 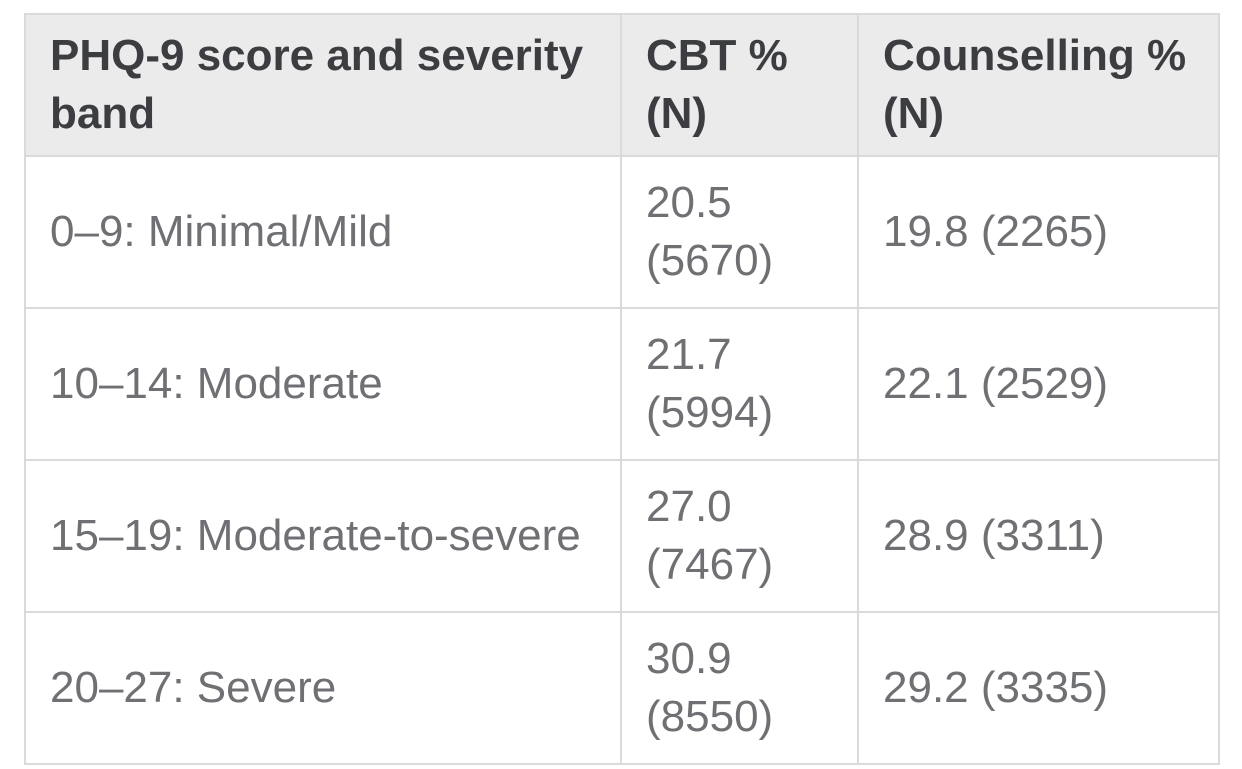 I want to click on counselling-cell: 22.1 (2529), so click(x=1038, y=384).